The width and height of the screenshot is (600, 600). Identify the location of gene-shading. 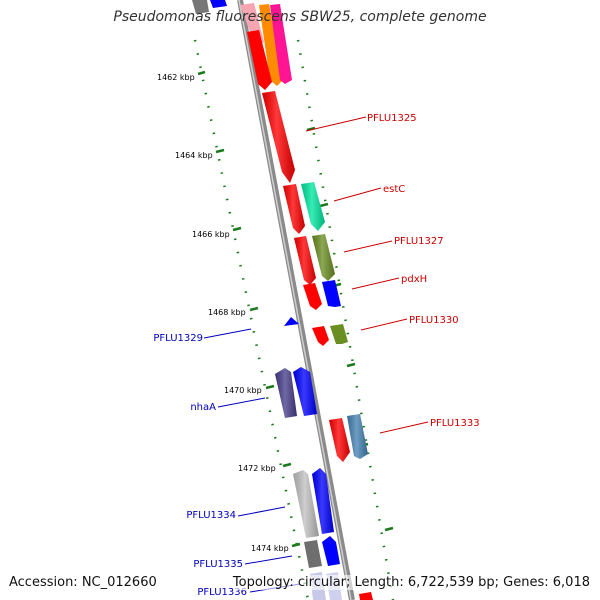
(315, 314).